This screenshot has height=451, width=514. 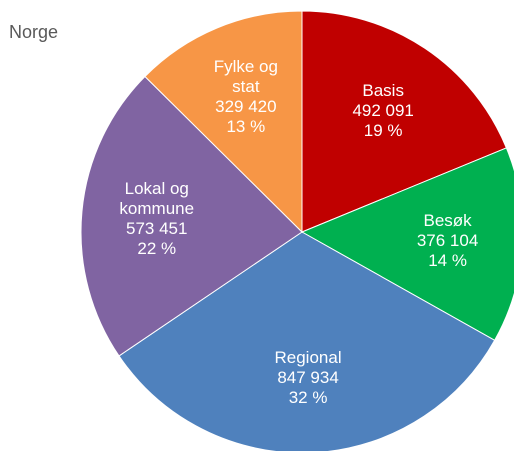 I want to click on slice-name: Lokal og kommune, so click(x=157, y=198).